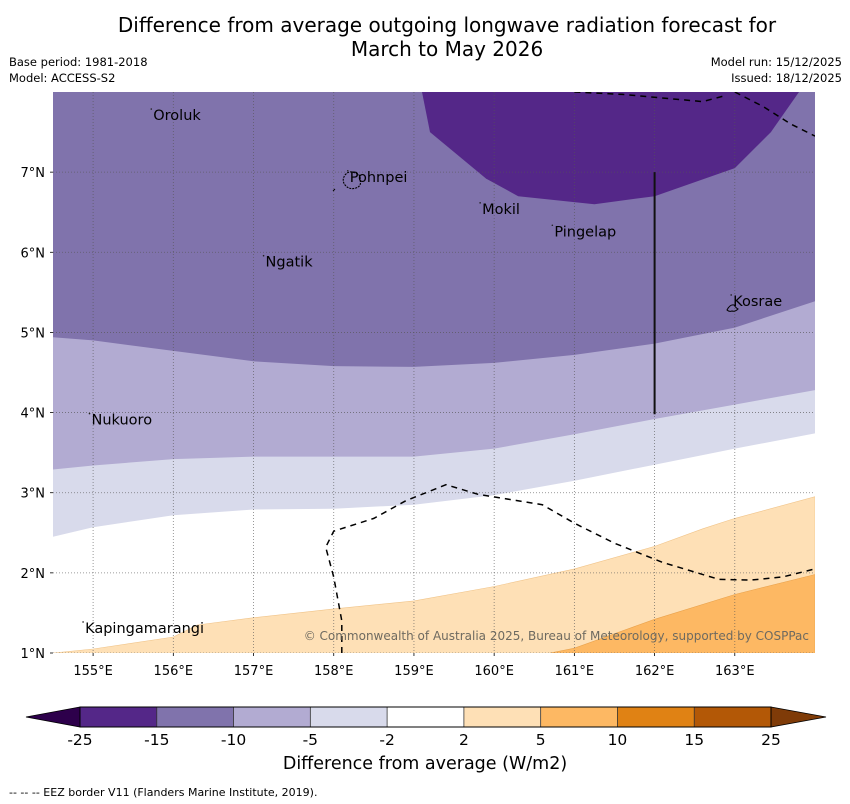  I want to click on colorbar-tick-label: -15, so click(156, 740).